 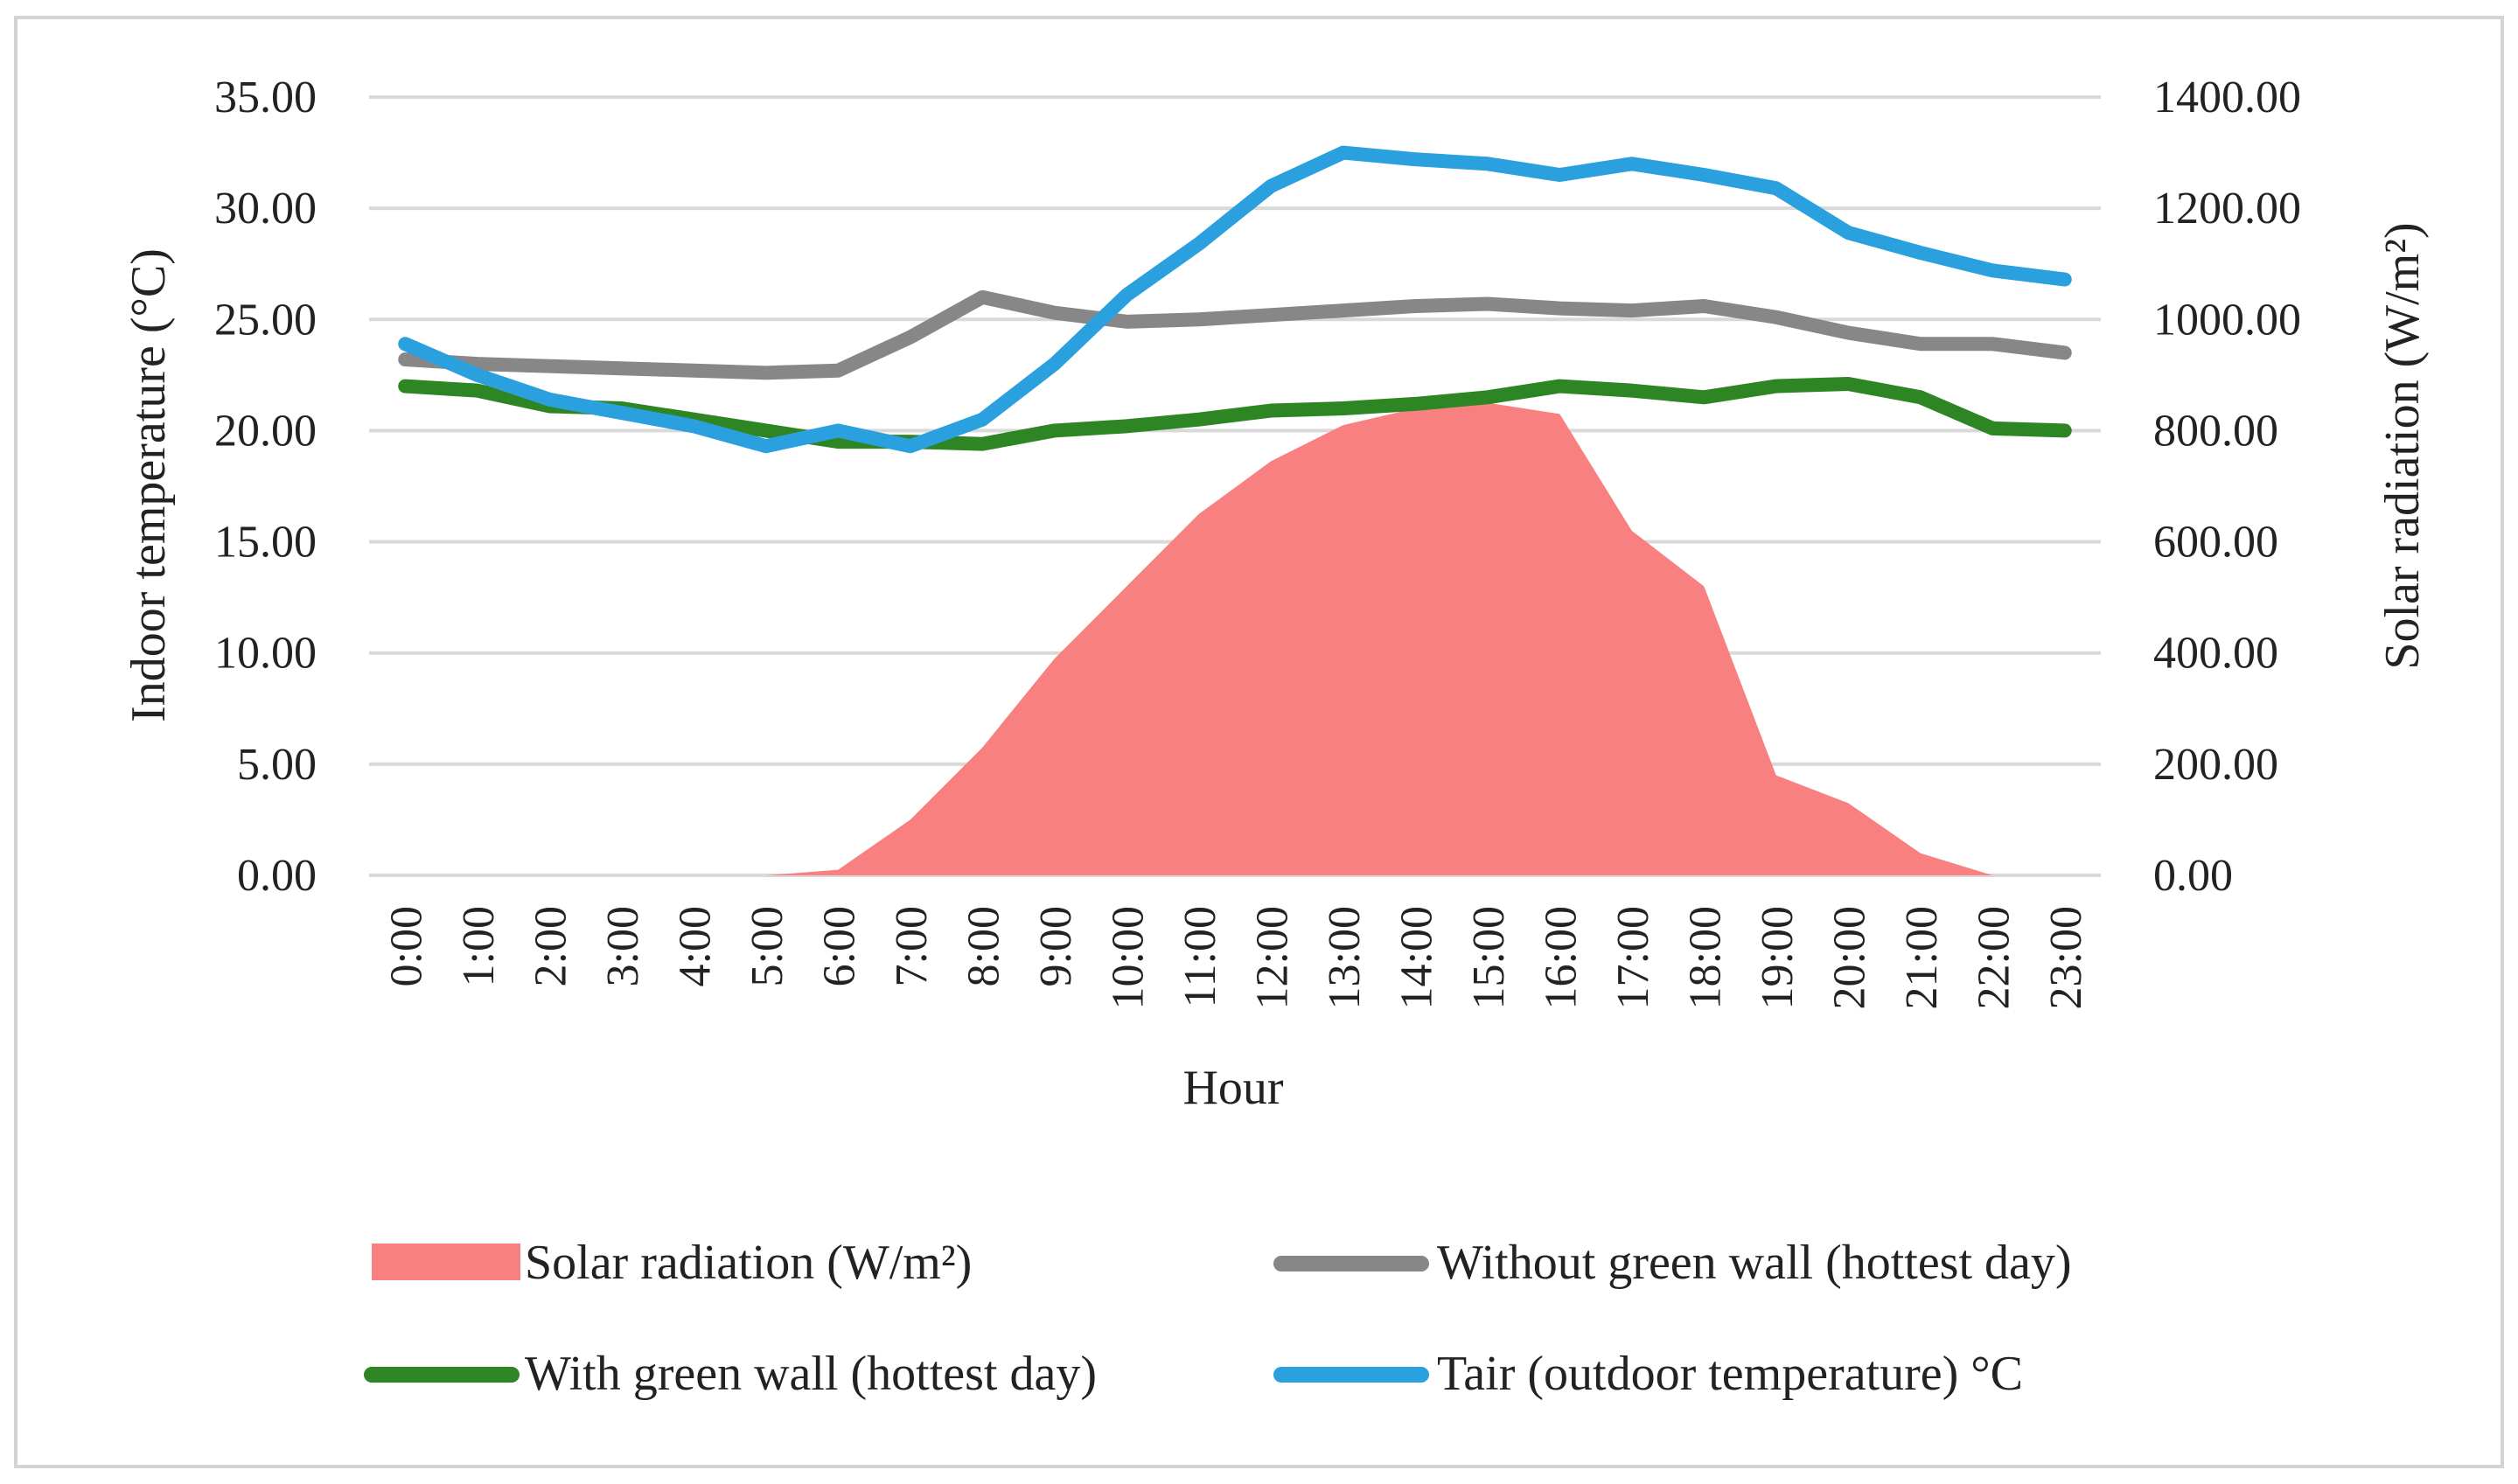 What do you see at coordinates (1128, 958) in the screenshot?
I see `x-tick-label-10: 10:00` at bounding box center [1128, 958].